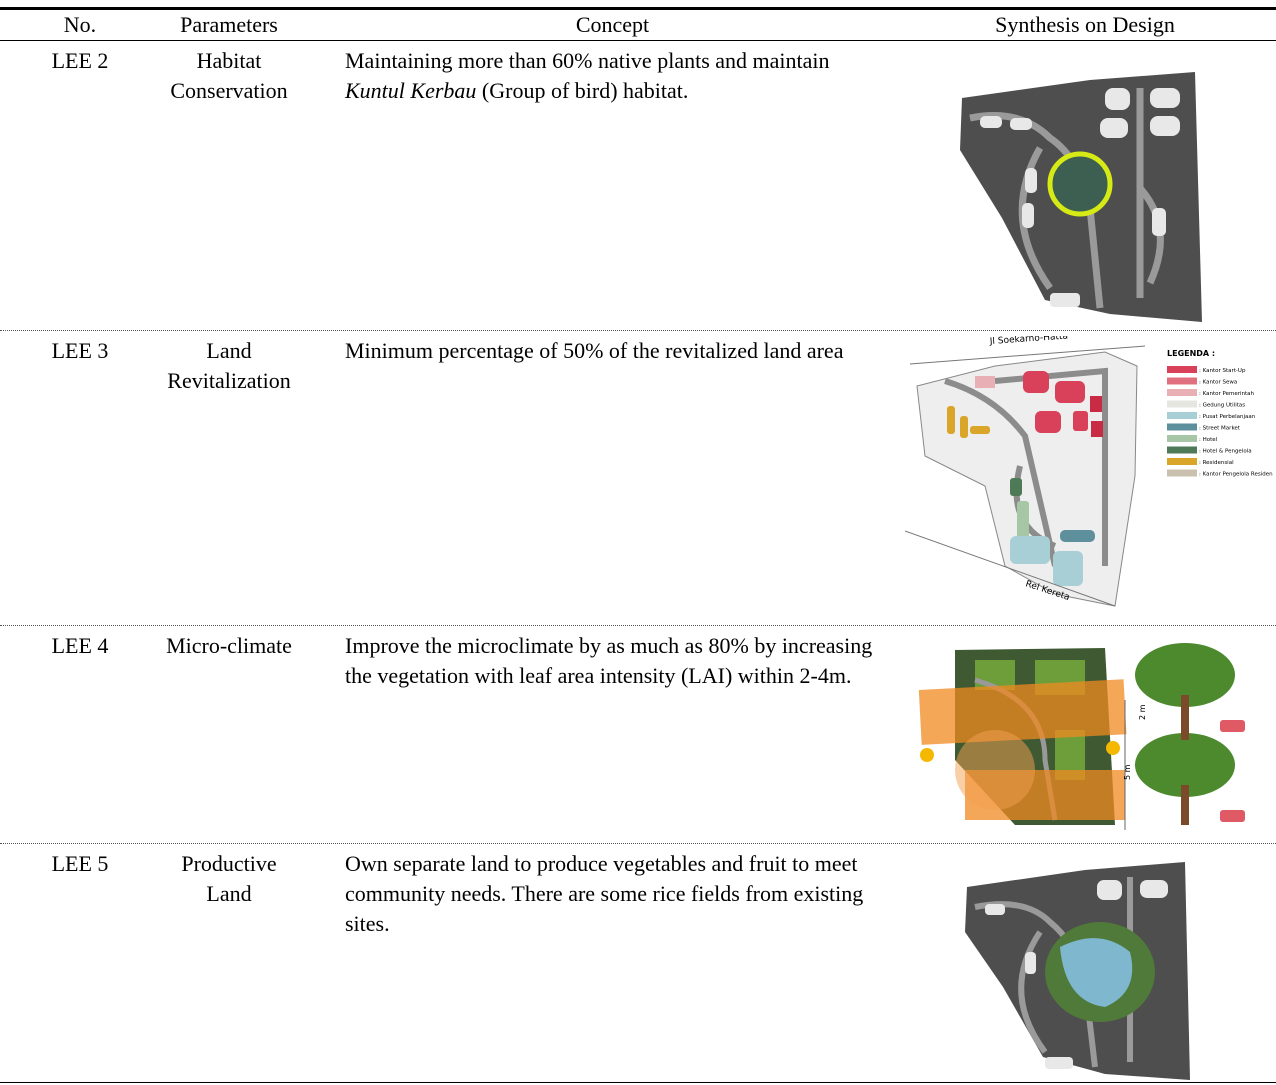  I want to click on parameter-line: Revitalization, so click(229, 380).